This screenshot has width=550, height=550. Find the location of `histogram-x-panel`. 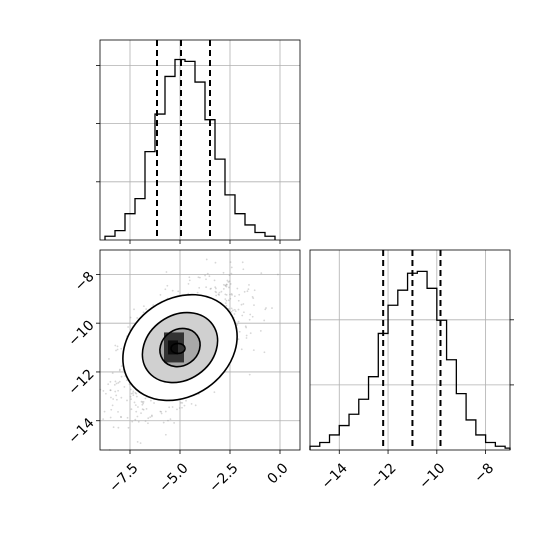

histogram-x-panel is located at coordinates (198, 142).